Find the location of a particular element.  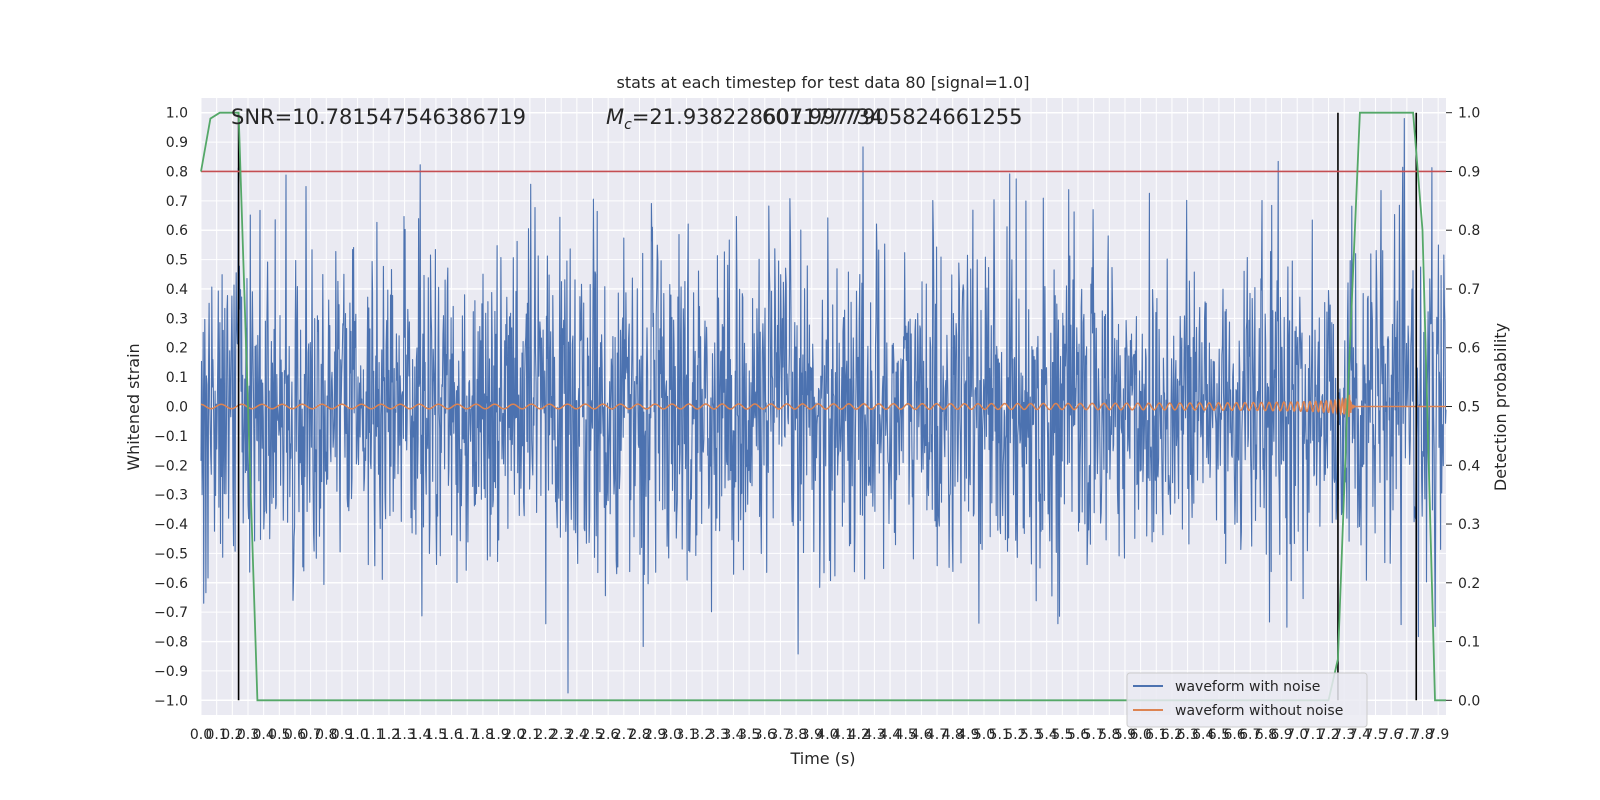

x-tick-label: 7.4 is located at coordinates (1360, 735).